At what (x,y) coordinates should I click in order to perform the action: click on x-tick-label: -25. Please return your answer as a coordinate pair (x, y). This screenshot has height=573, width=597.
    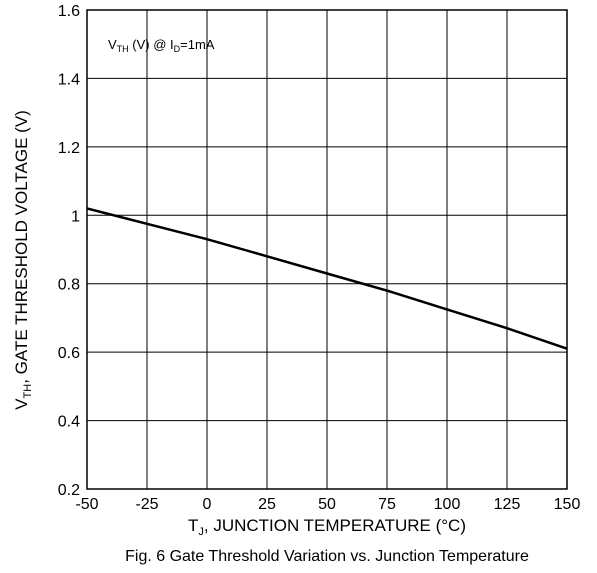
    Looking at the image, I should click on (146, 504).